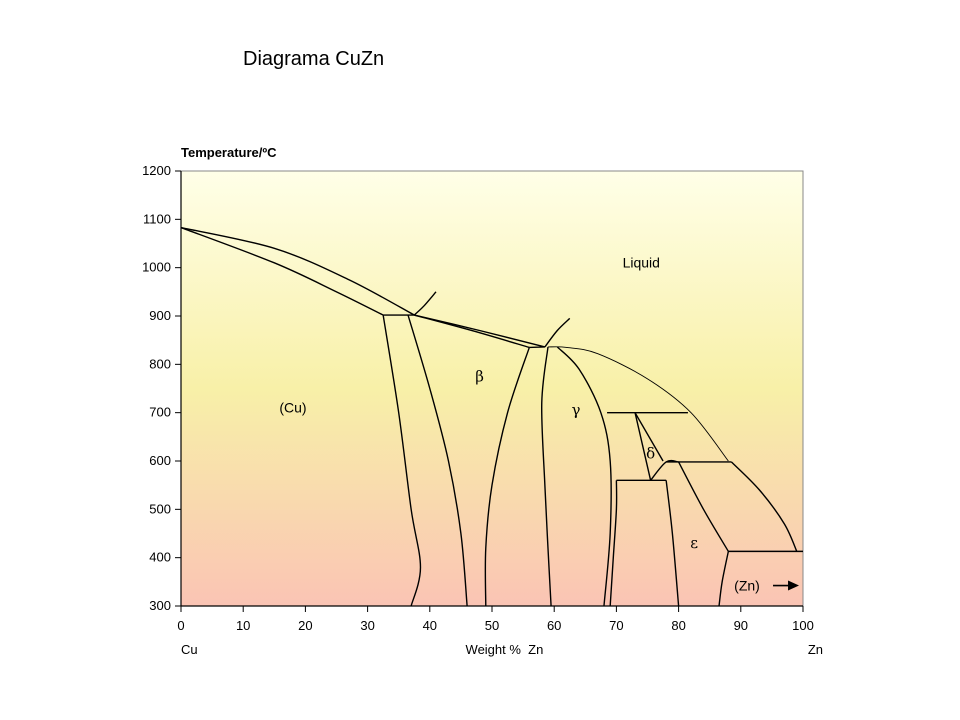 This screenshot has width=960, height=720. I want to click on y-tick-label: 1200, so click(156, 170).